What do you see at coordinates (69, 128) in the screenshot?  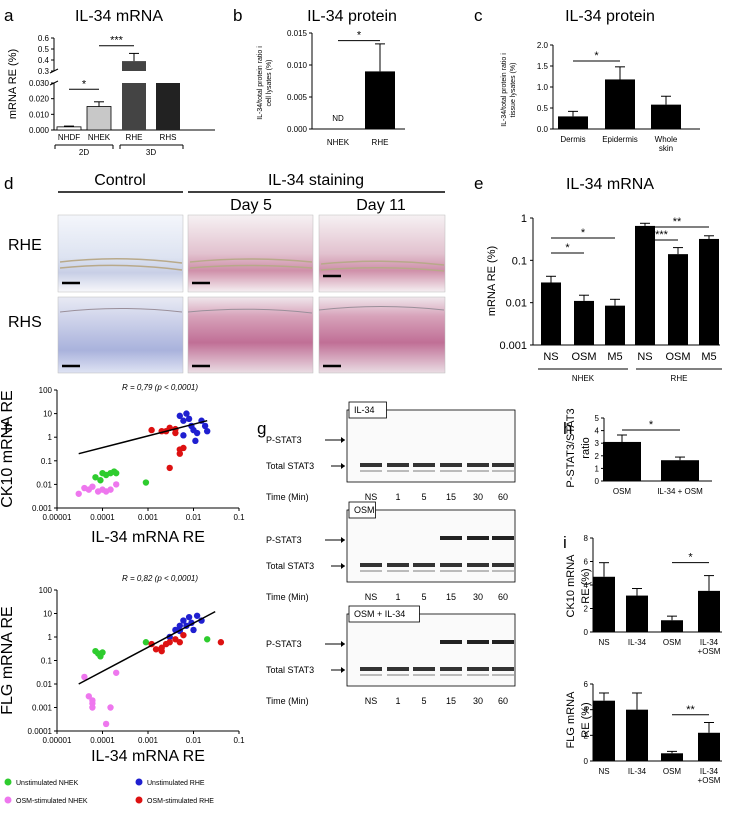 I see `a-bar-nhdf` at bounding box center [69, 128].